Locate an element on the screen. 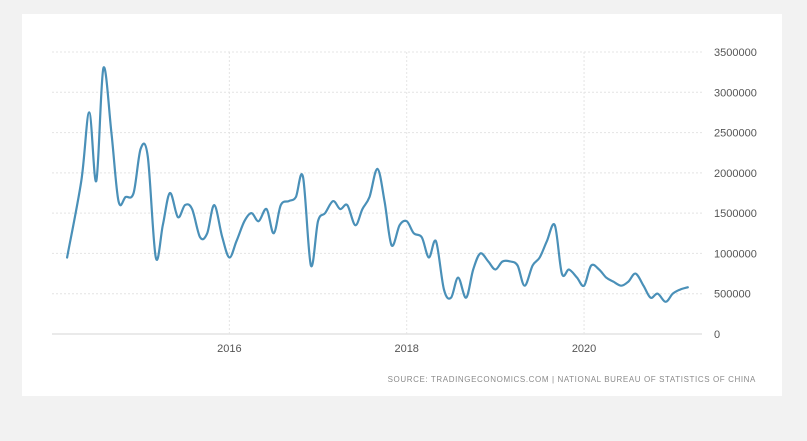  y-tick-label: 3500000 is located at coordinates (735, 53).